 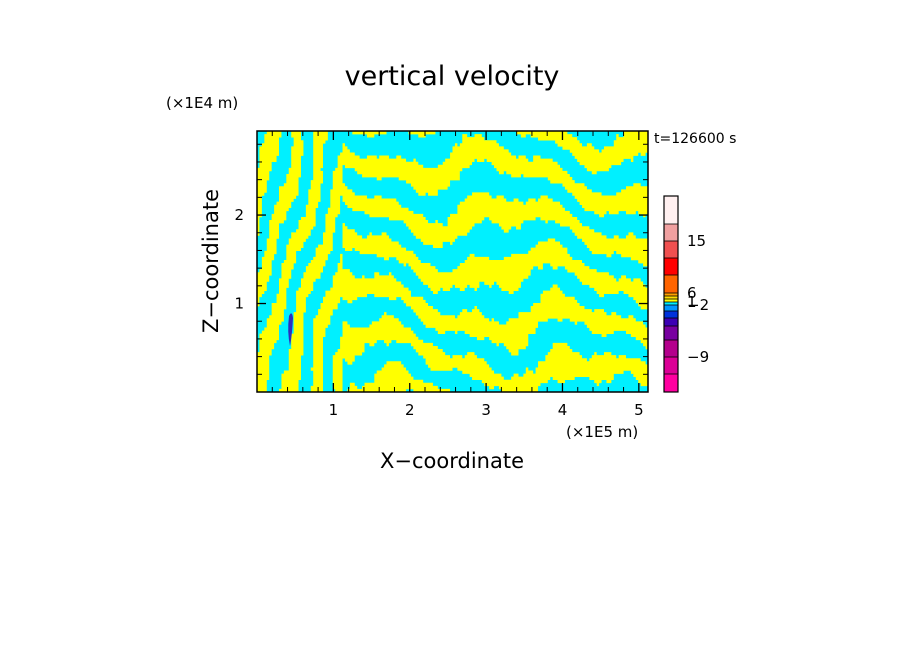 What do you see at coordinates (290, 329) in the screenshot?
I see `downdraft-patch` at bounding box center [290, 329].